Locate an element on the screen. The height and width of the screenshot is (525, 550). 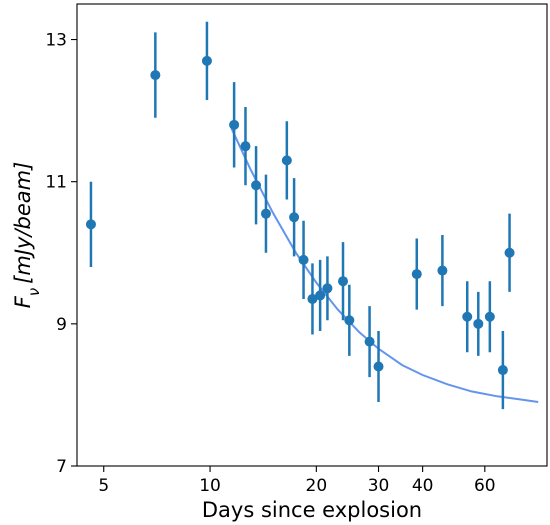
y-axis-ticks: 7 9 11 13 is located at coordinates (61, 254).